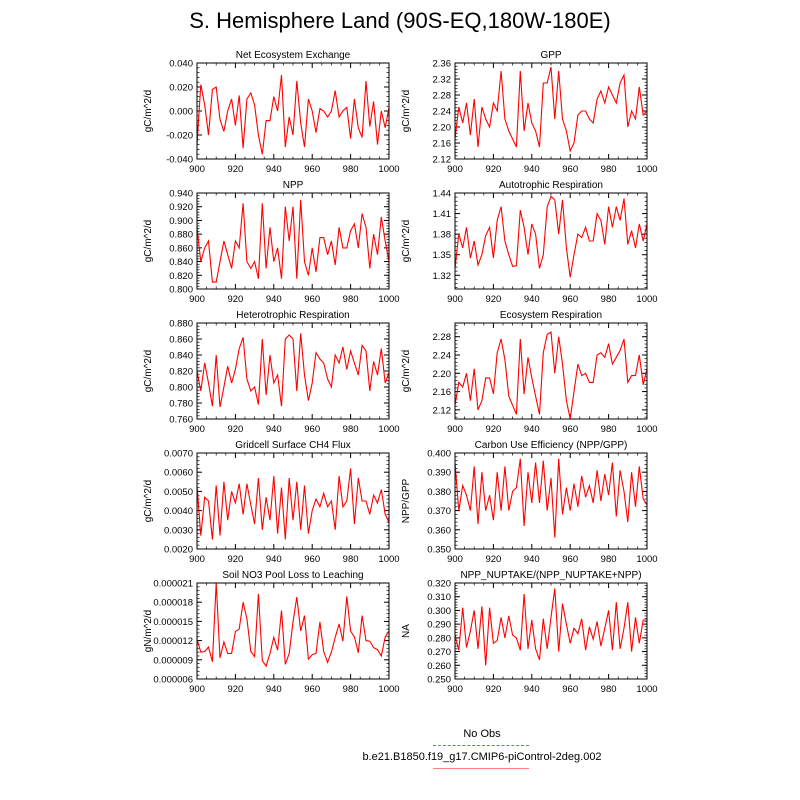 The width and height of the screenshot is (800, 800). What do you see at coordinates (181, 388) in the screenshot?
I see `y-tick-label: 0.800` at bounding box center [181, 388].